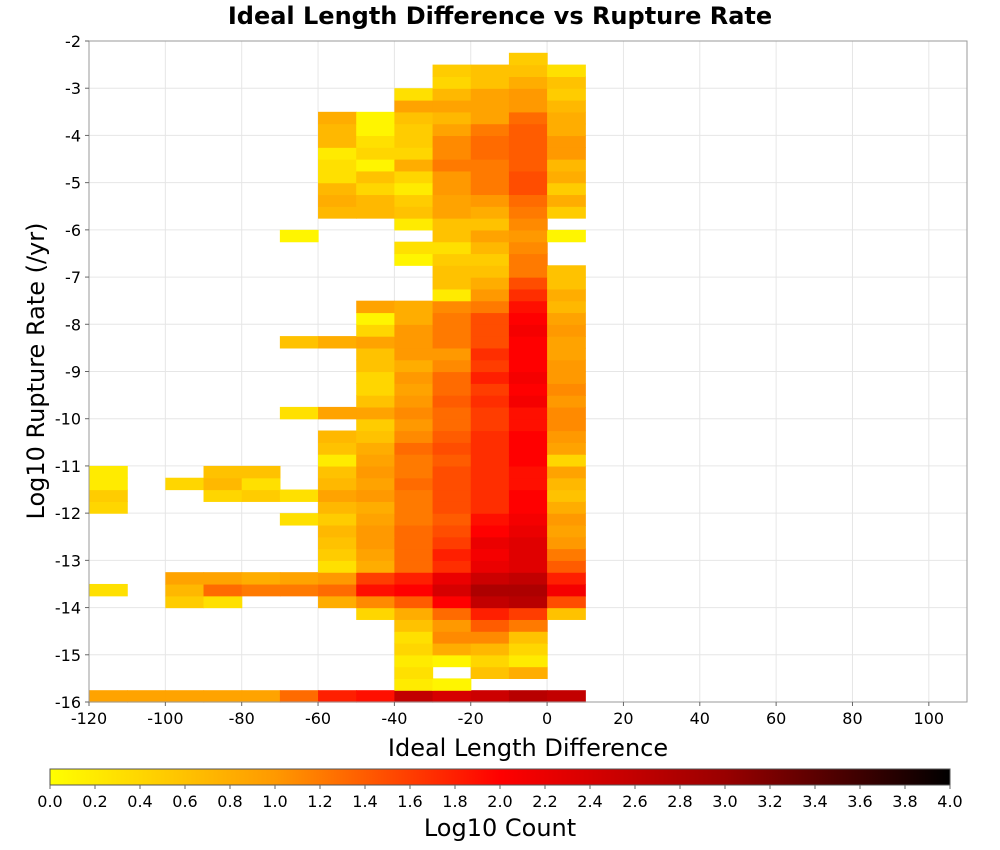 The image size is (1000, 850). Describe the element at coordinates (89, 718) in the screenshot. I see `x-tick-label: -120` at that location.